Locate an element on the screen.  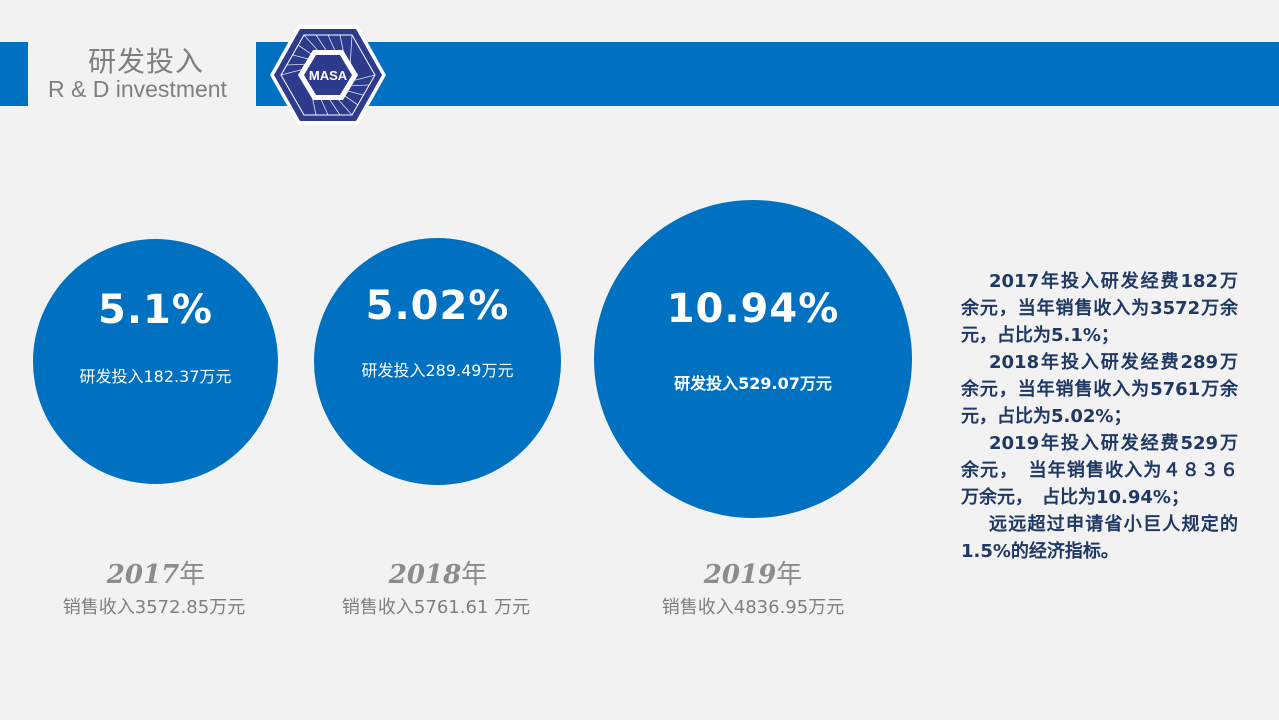
rd-investment-label: 研发投入289.49万元 is located at coordinates (437, 370).